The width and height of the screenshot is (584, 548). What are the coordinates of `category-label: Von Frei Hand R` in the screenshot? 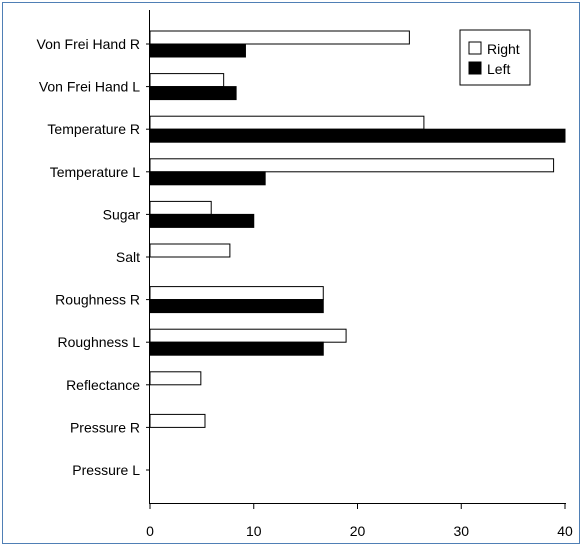 It's located at (89, 44).